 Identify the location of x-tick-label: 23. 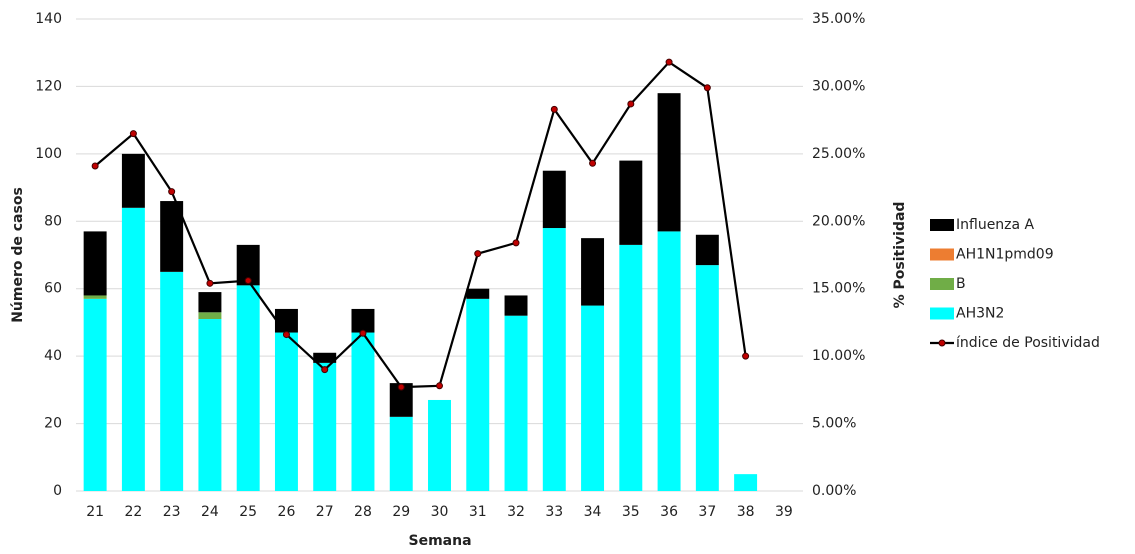
(172, 512).